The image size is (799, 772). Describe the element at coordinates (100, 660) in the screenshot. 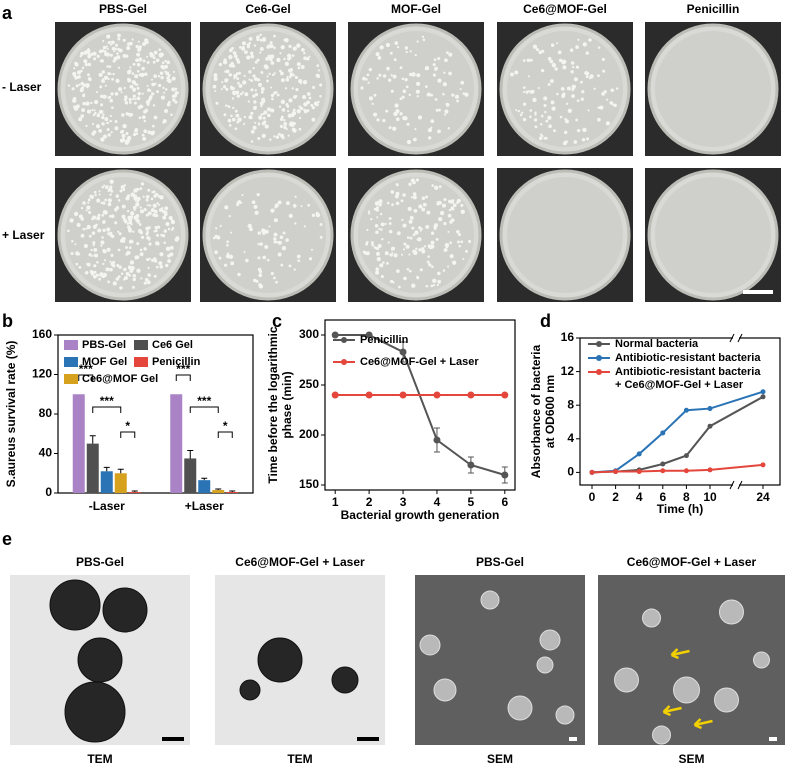

I see `cell` at that location.